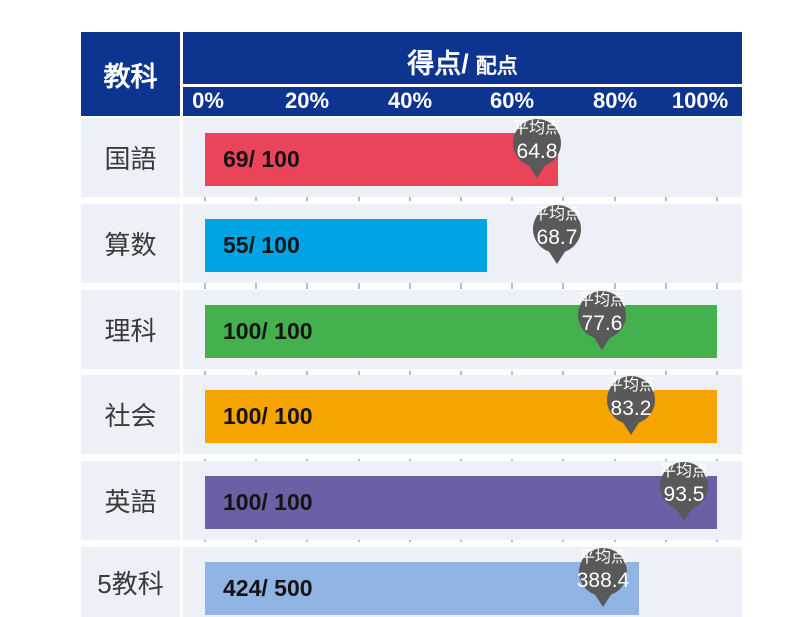 Image resolution: width=798 pixels, height=617 pixels. I want to click on score-header-main: 得点/, so click(438, 64).